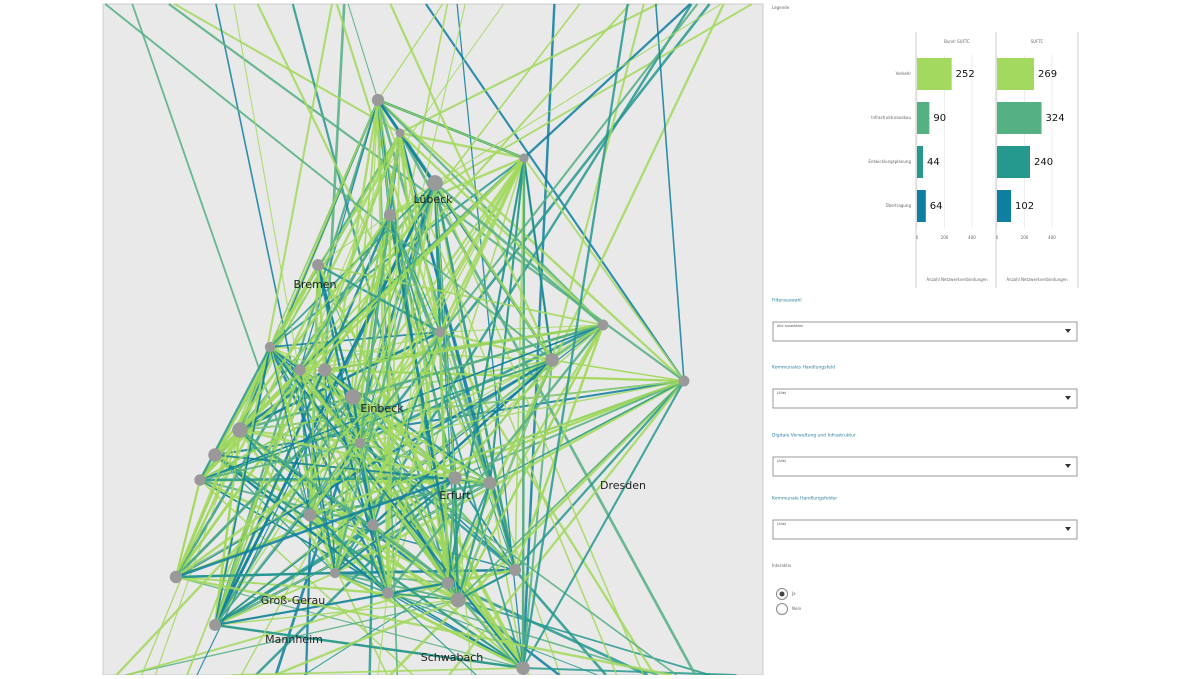  Describe the element at coordinates (1055, 118) in the screenshot. I see `value-label: 324` at that location.